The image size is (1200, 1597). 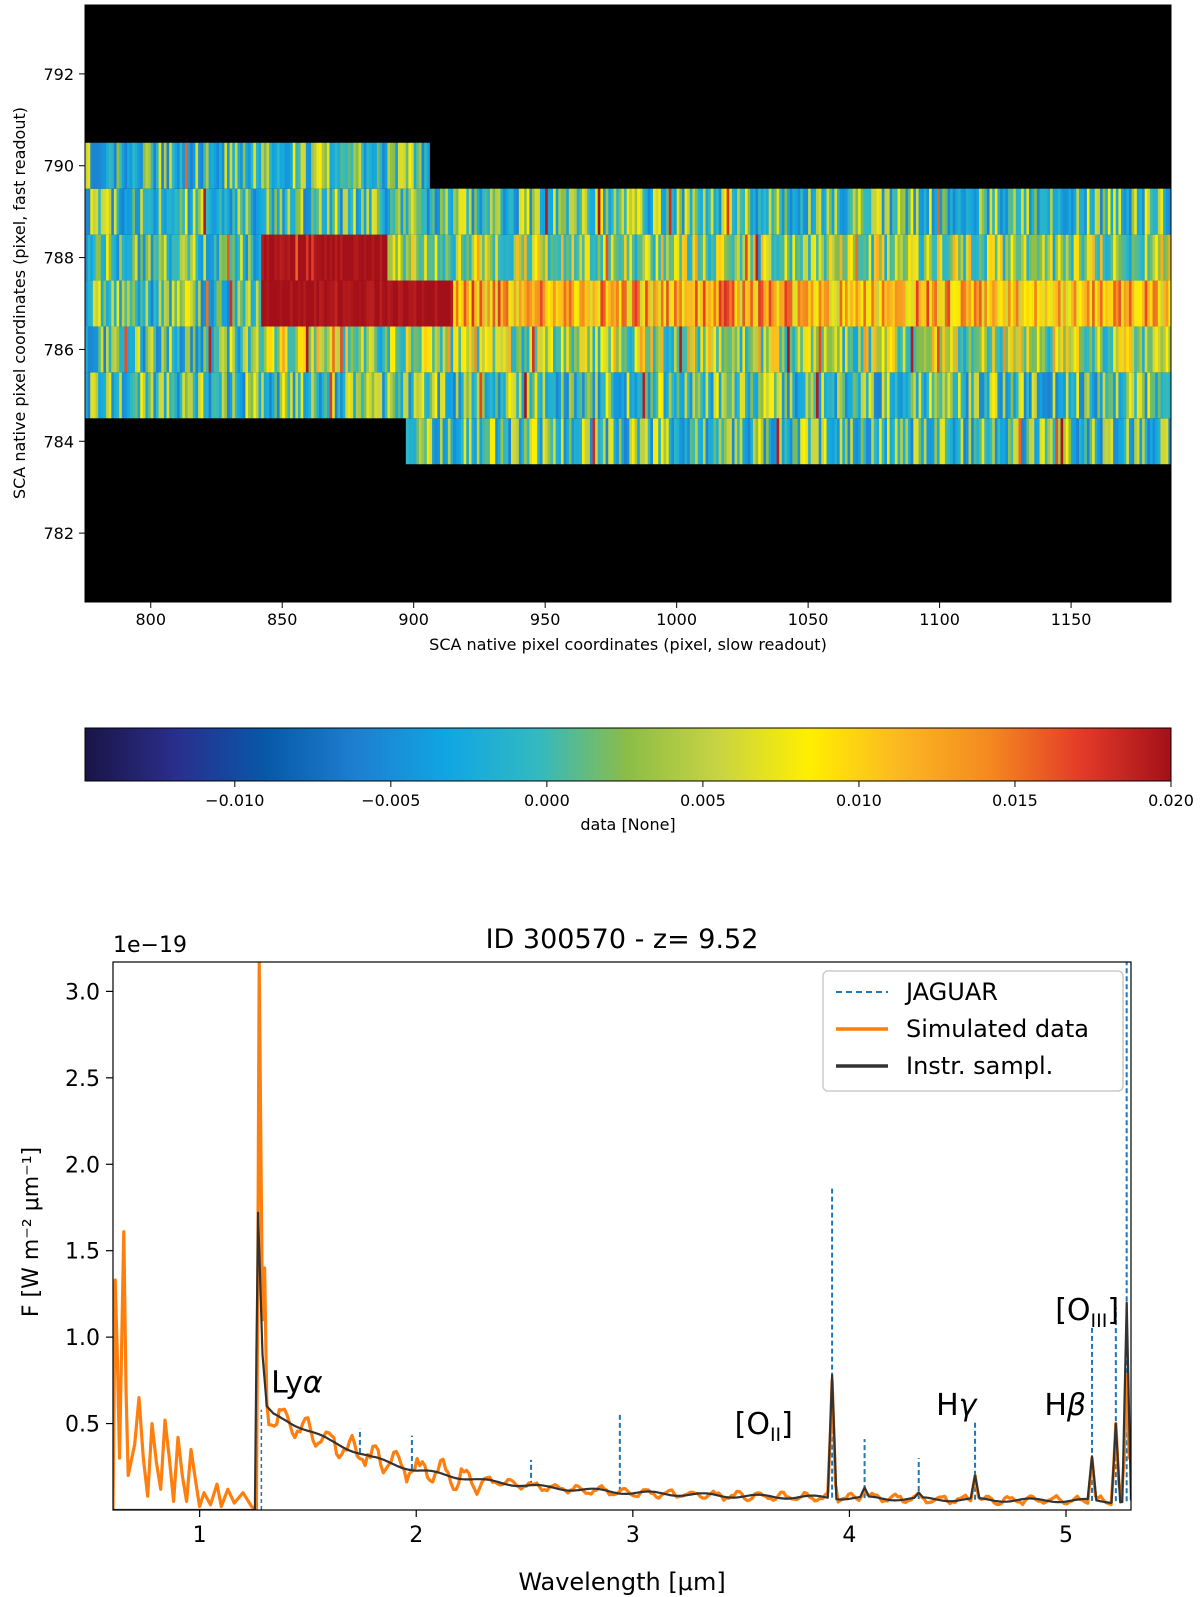 I want to click on x-tick-label: 1100, so click(x=939, y=619).